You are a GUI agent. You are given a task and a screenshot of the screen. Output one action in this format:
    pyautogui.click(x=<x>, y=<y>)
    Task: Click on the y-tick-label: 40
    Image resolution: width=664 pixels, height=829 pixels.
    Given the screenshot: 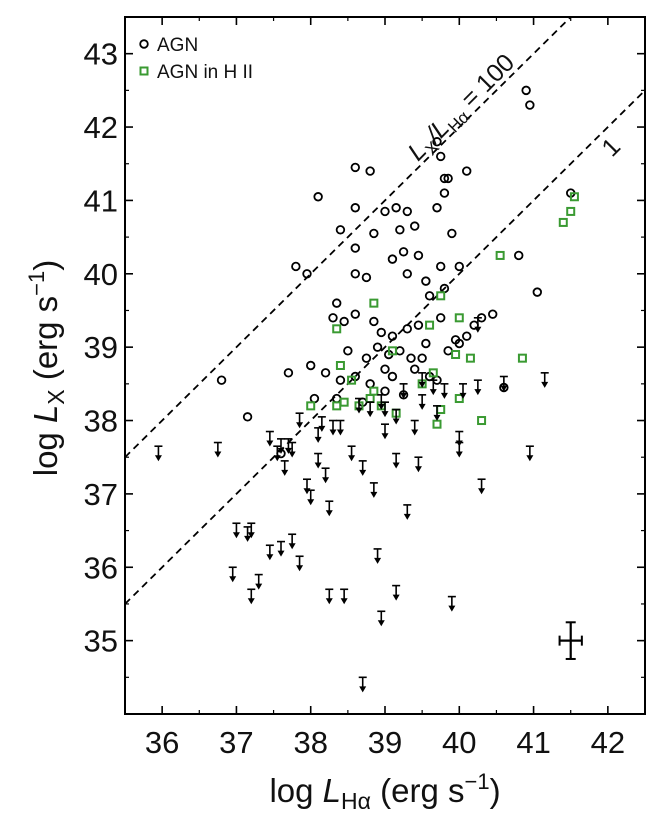 What is the action you would take?
    pyautogui.click(x=101, y=274)
    